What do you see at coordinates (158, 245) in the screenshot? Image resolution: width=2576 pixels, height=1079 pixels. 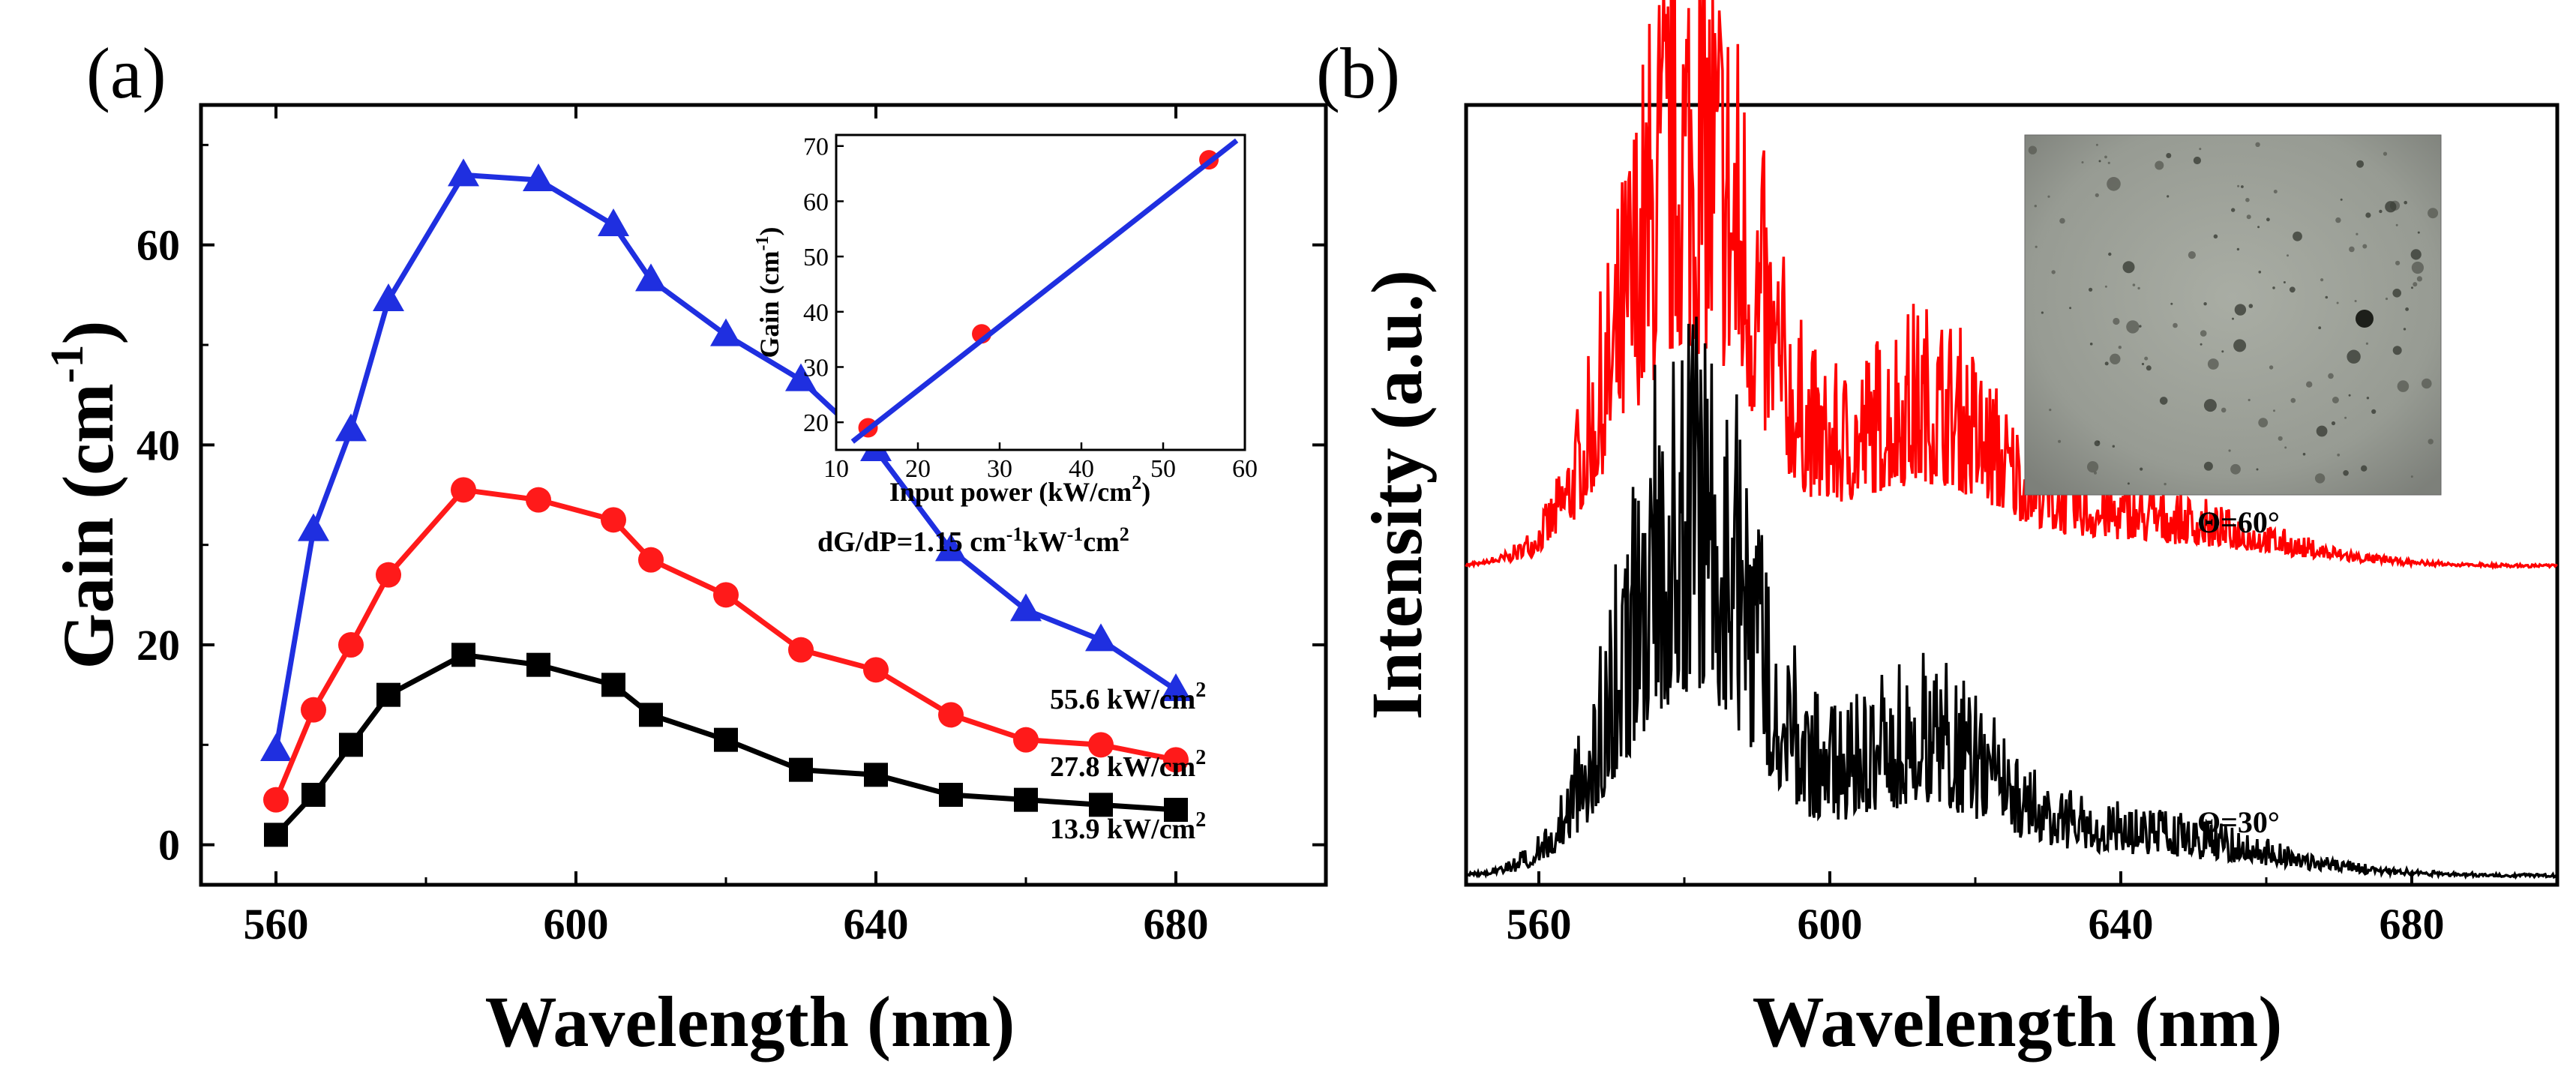 I see `y-tick-label: 60` at bounding box center [158, 245].